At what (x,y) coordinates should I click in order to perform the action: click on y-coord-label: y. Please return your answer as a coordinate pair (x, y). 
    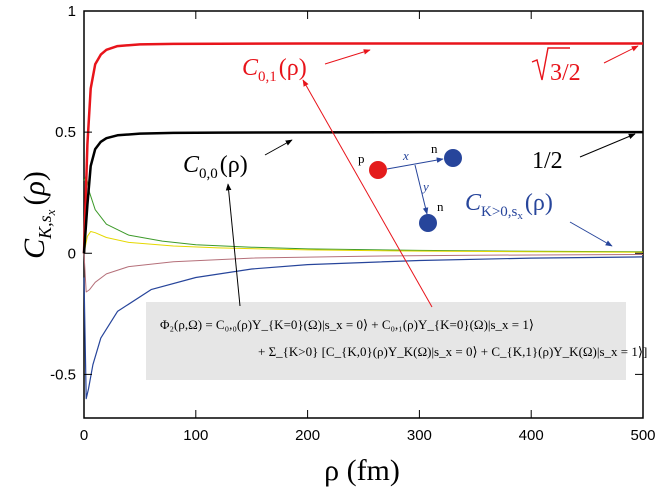
    Looking at the image, I should click on (425, 186).